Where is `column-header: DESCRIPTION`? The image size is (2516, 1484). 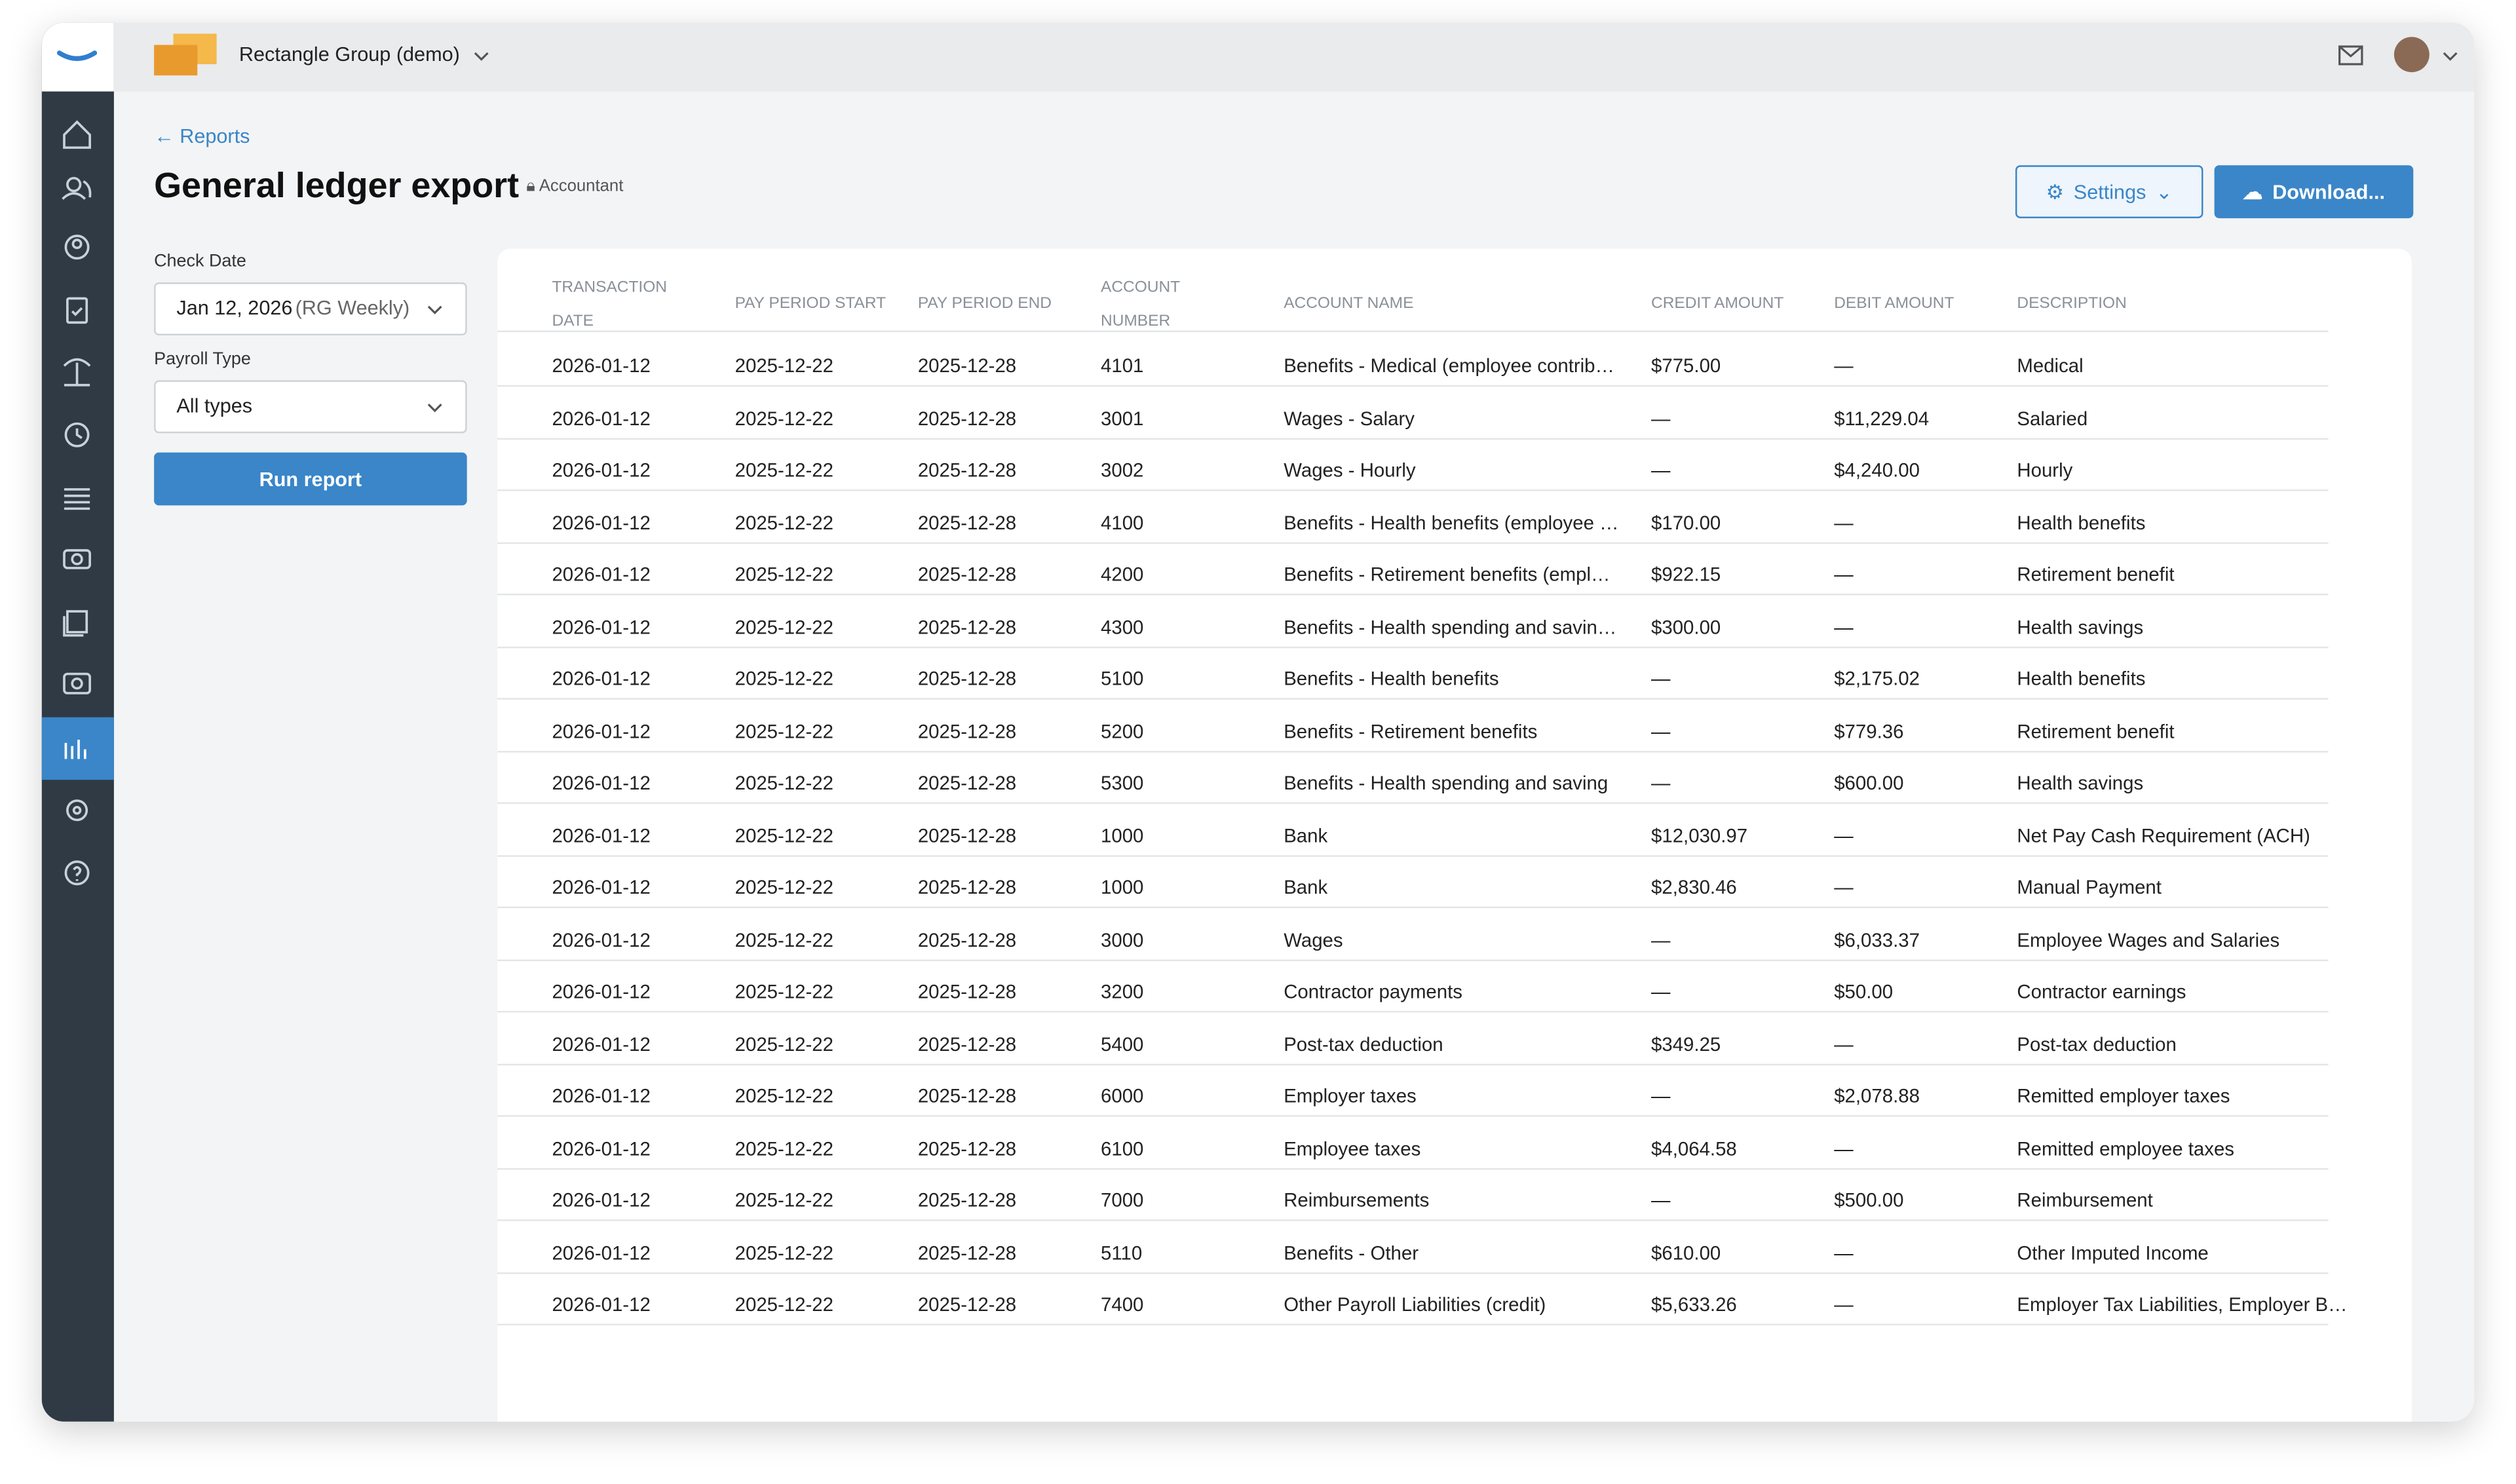 column-header: DESCRIPTION is located at coordinates (2072, 304).